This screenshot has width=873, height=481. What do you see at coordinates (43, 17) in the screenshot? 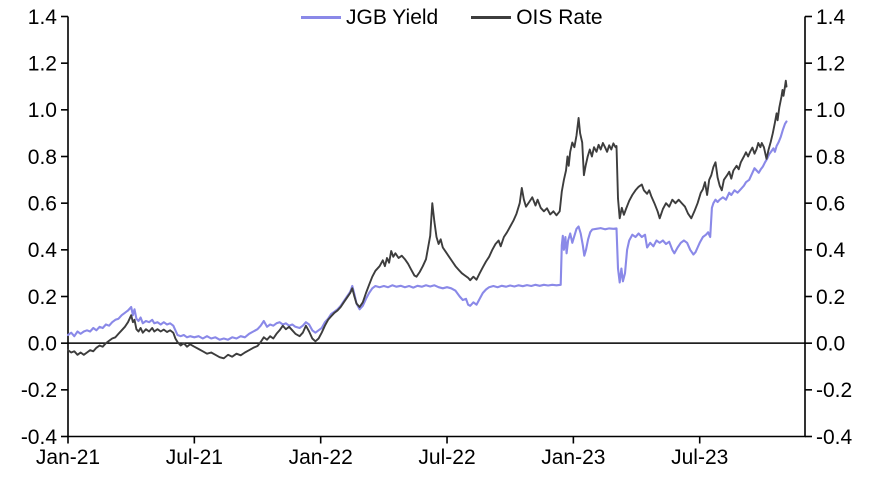
I see `y-axis-tick-label-left: 1.4` at bounding box center [43, 17].